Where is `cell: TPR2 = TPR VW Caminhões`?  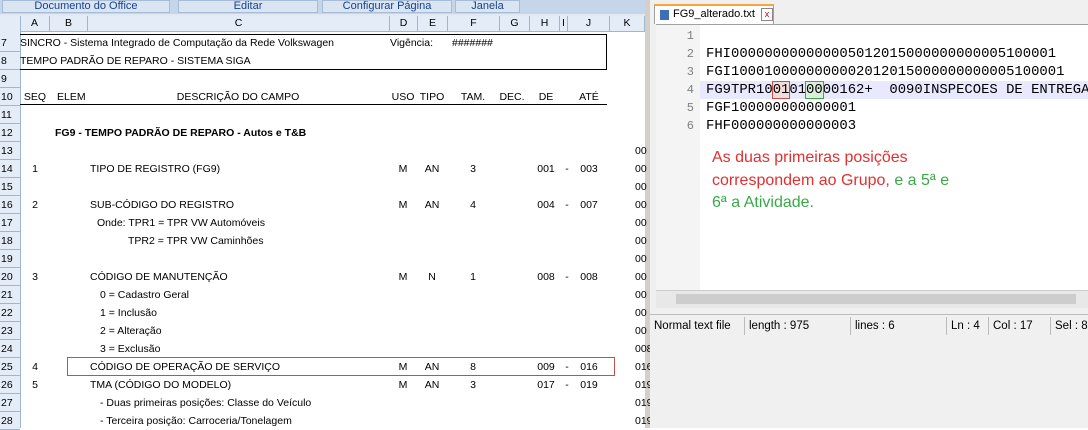
cell: TPR2 = TPR VW Caminhões is located at coordinates (196, 241).